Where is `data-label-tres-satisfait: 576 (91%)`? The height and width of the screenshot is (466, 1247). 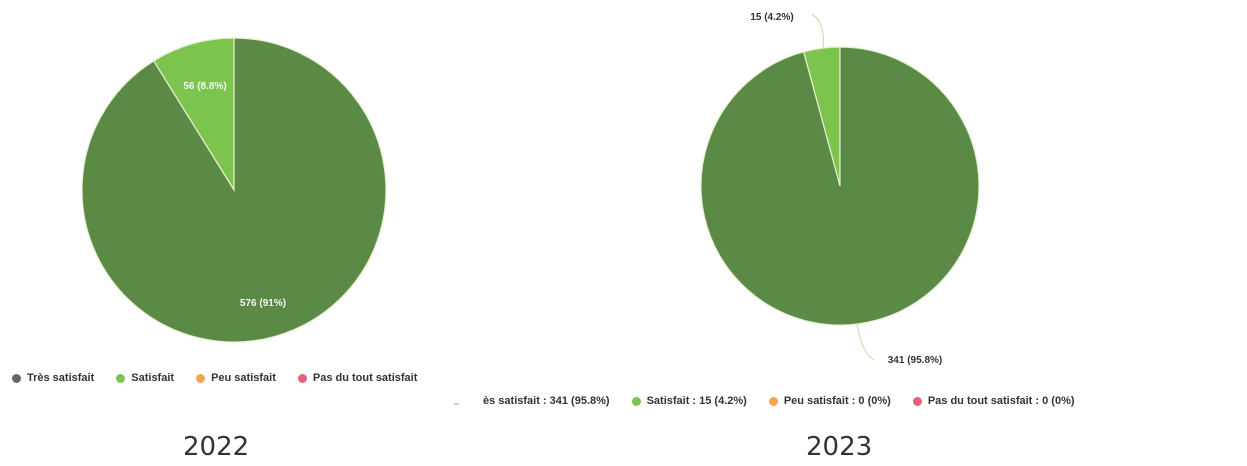
data-label-tres-satisfait: 576 (91%) is located at coordinates (263, 303).